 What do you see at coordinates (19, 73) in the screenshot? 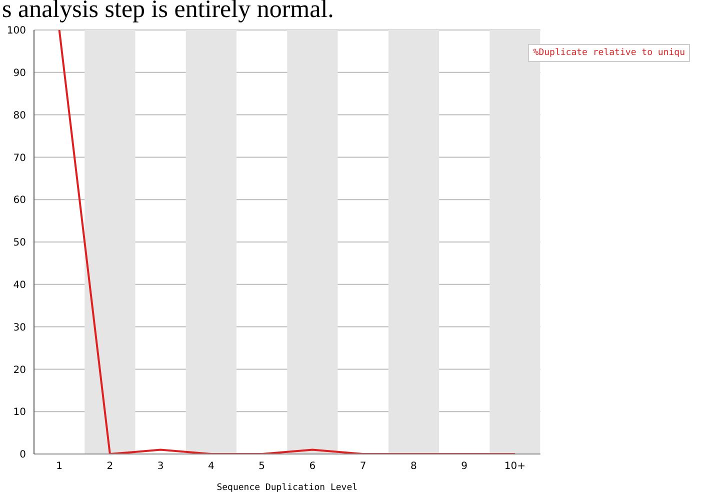
I see `y-tick-label: 90` at bounding box center [19, 73].